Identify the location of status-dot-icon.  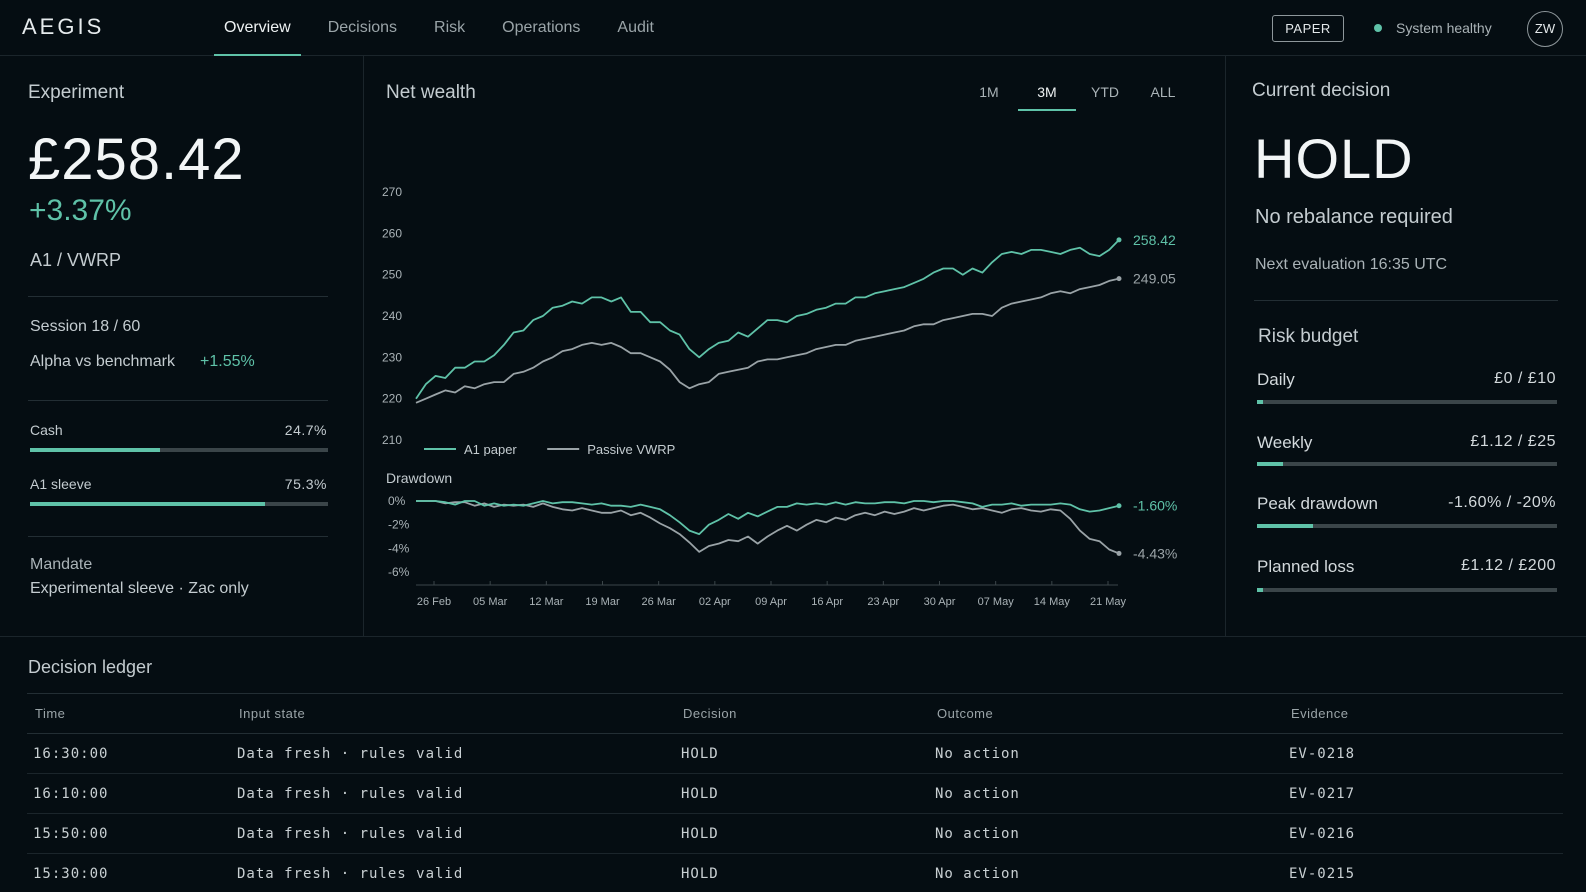
(1378, 28).